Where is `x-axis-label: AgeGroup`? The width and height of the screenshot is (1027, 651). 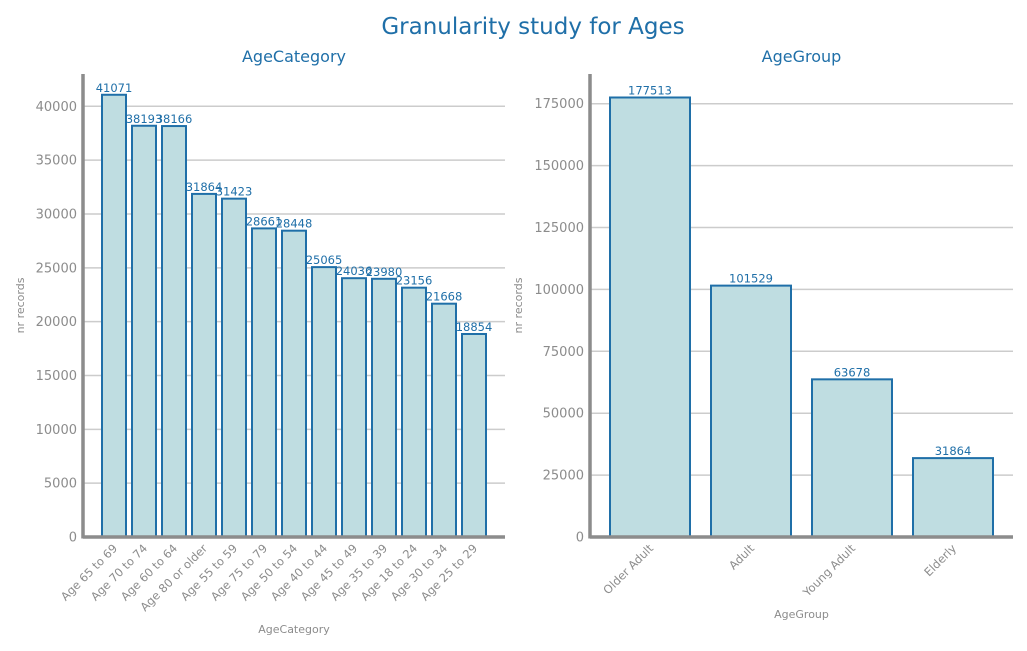
x-axis-label: AgeGroup is located at coordinates (801, 614).